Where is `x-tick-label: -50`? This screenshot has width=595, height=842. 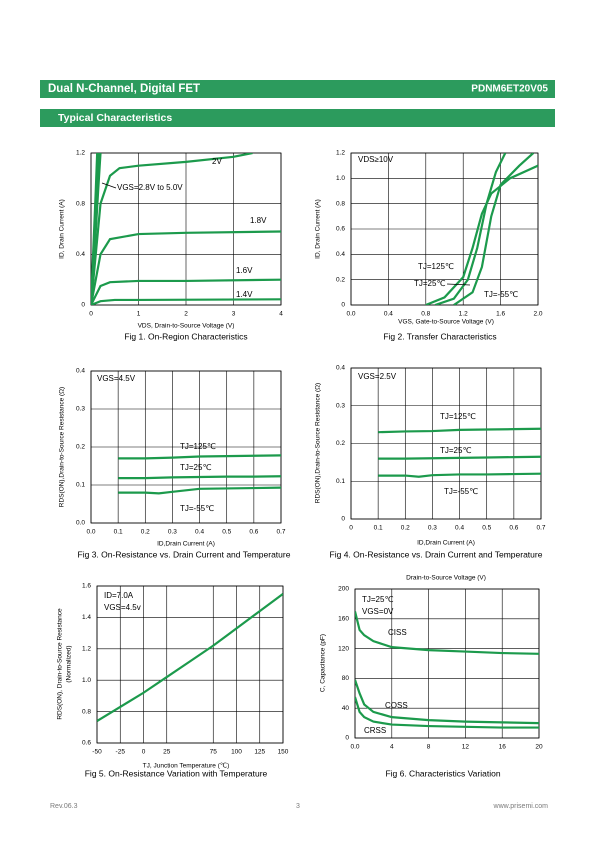
x-tick-label: -50 is located at coordinates (97, 752).